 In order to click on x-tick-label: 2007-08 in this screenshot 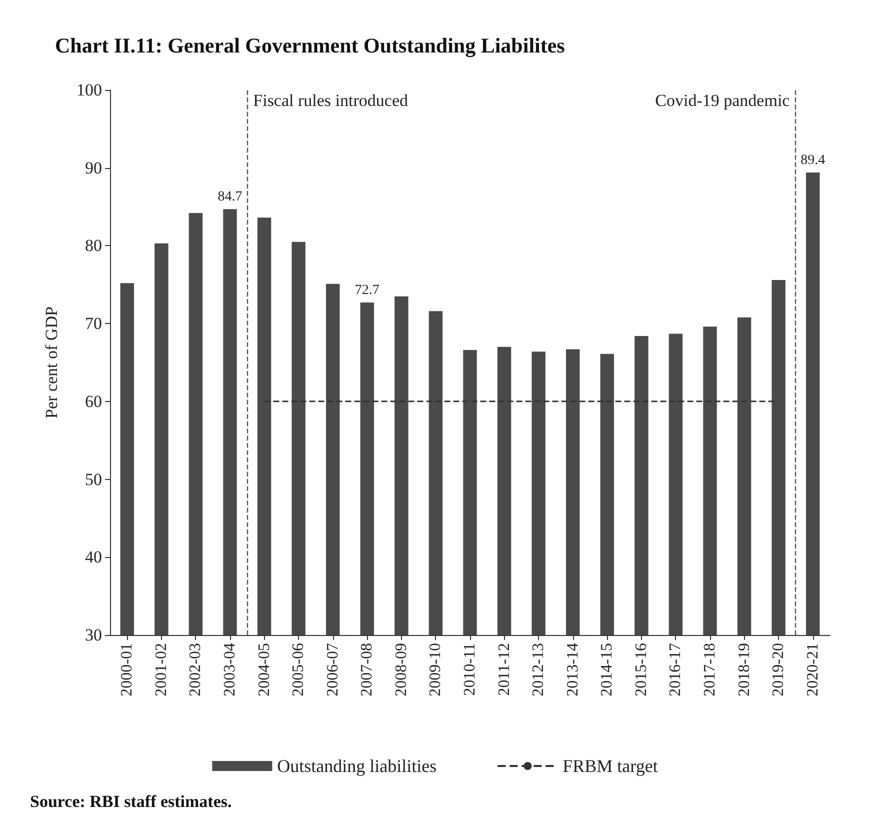, I will do `click(367, 669)`.